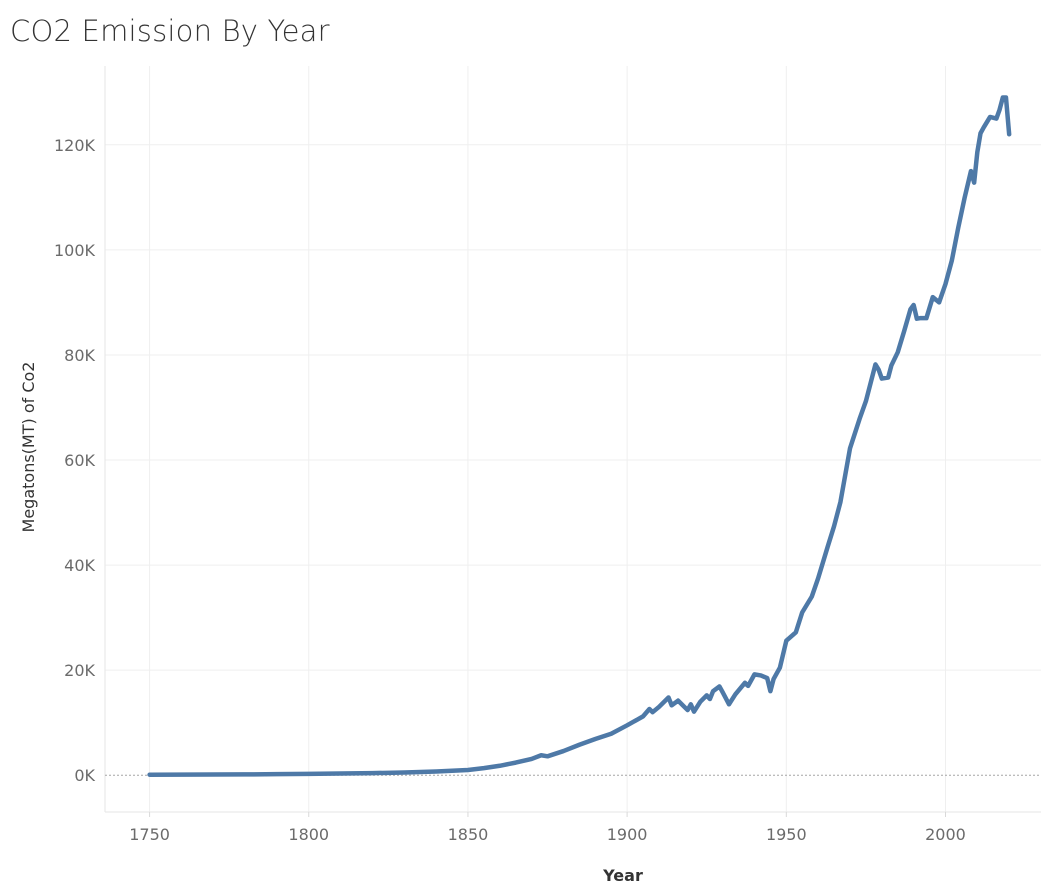 This screenshot has width=1041, height=893. I want to click on x-tick-label: 2000, so click(945, 834).